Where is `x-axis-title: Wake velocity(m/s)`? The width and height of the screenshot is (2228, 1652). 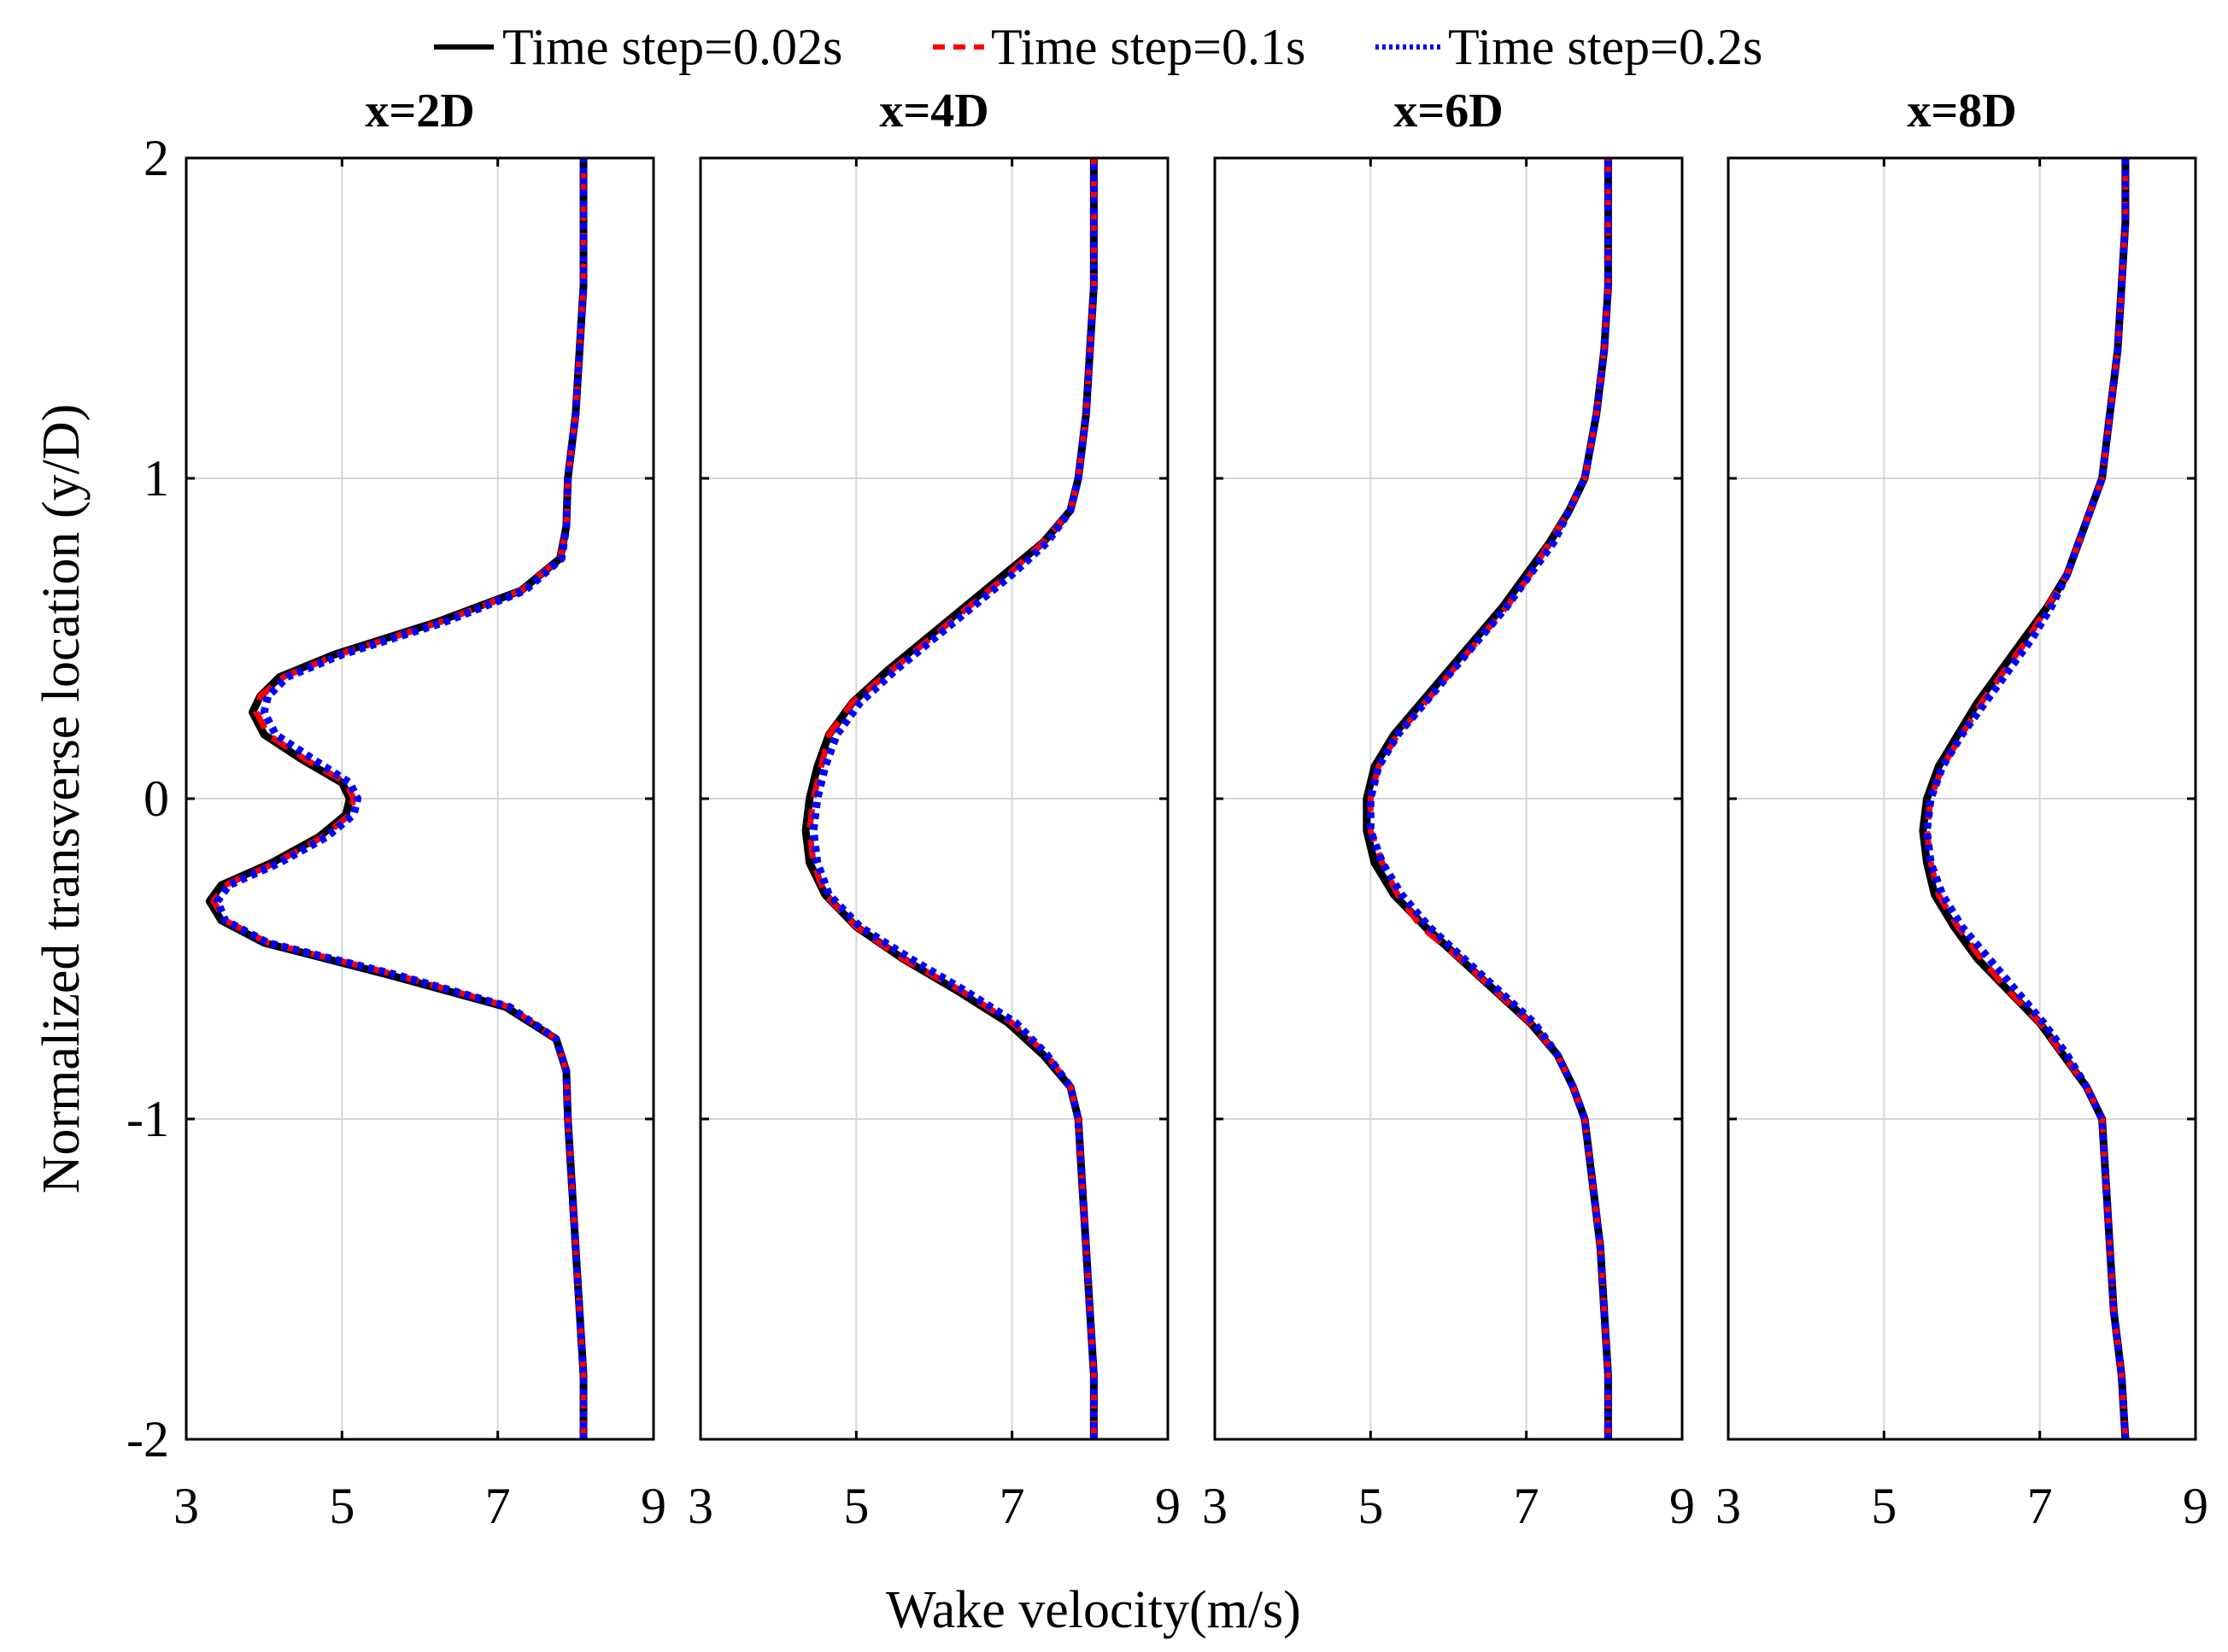 x-axis-title: Wake velocity(m/s) is located at coordinates (1093, 1610).